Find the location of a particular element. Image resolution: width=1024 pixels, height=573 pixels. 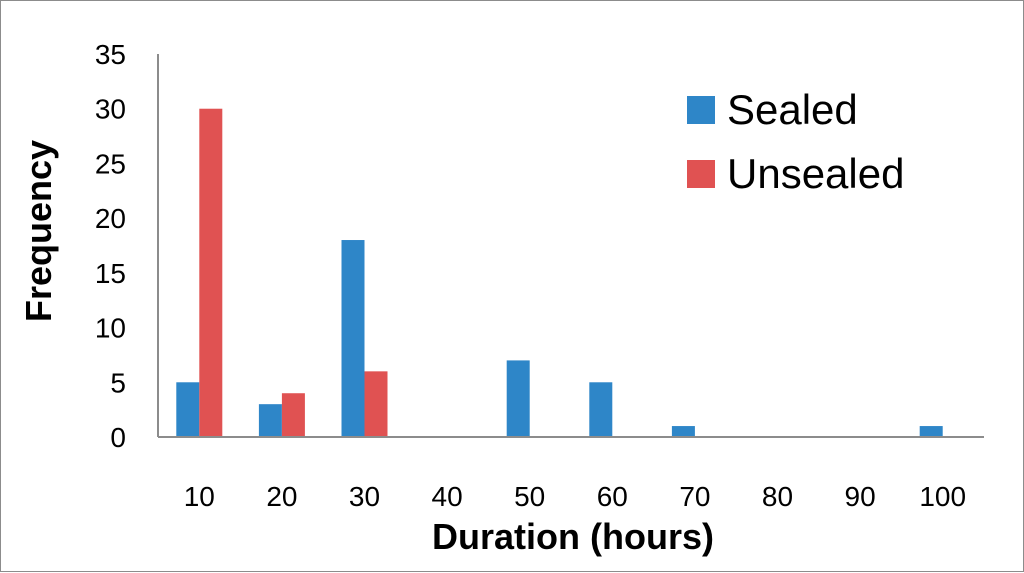

y-tick-label: 5 is located at coordinates (118, 382).